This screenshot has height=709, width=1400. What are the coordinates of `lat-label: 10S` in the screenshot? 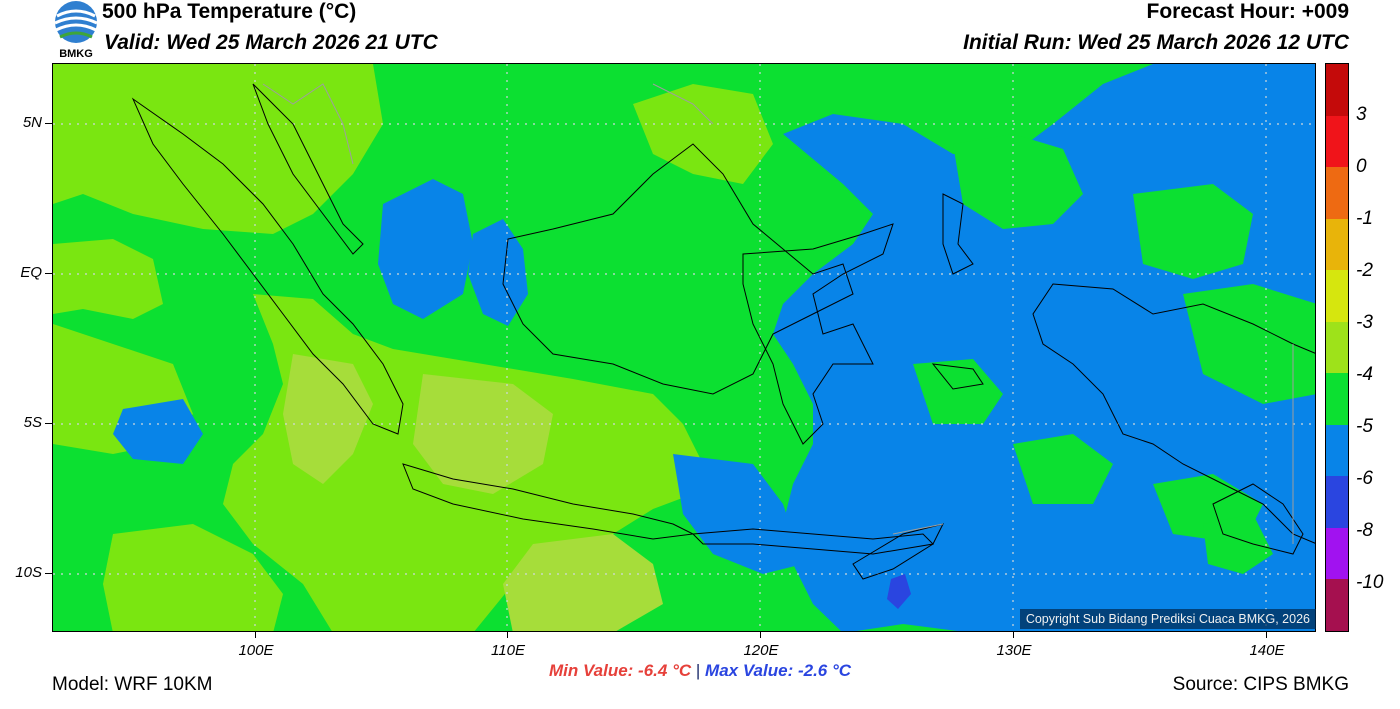 It's located at (28, 572).